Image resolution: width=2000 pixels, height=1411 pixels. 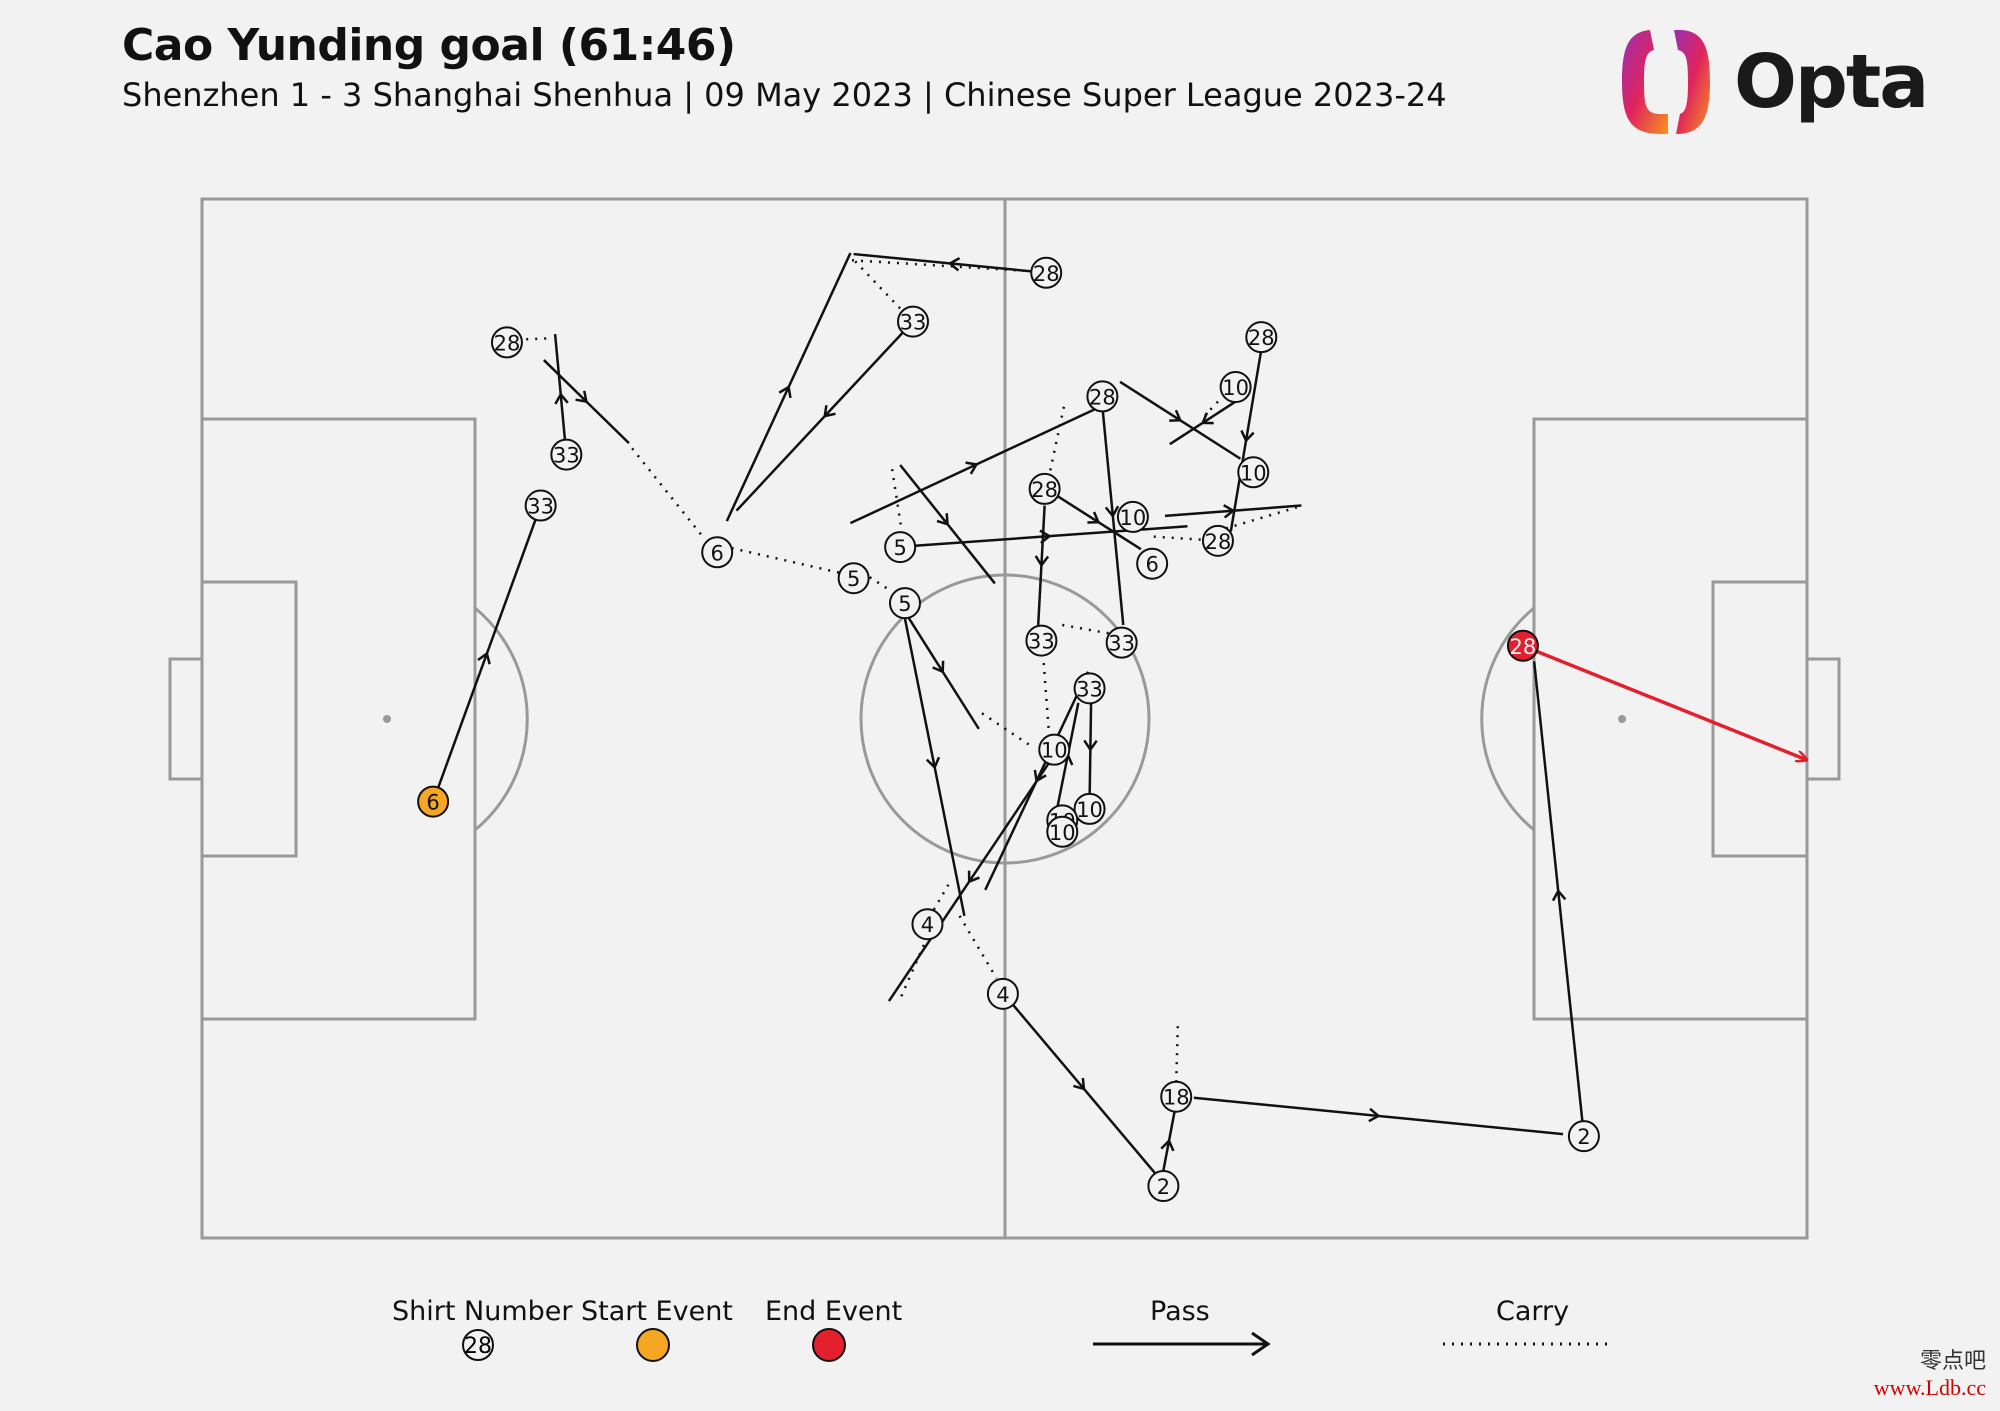 I want to click on watermark-cn: 零点吧, so click(x=1952, y=1361).